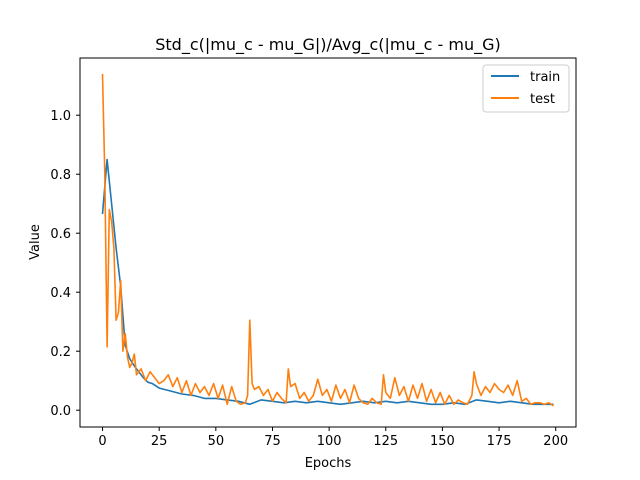  What do you see at coordinates (526, 88) in the screenshot?
I see `legend: train test` at bounding box center [526, 88].